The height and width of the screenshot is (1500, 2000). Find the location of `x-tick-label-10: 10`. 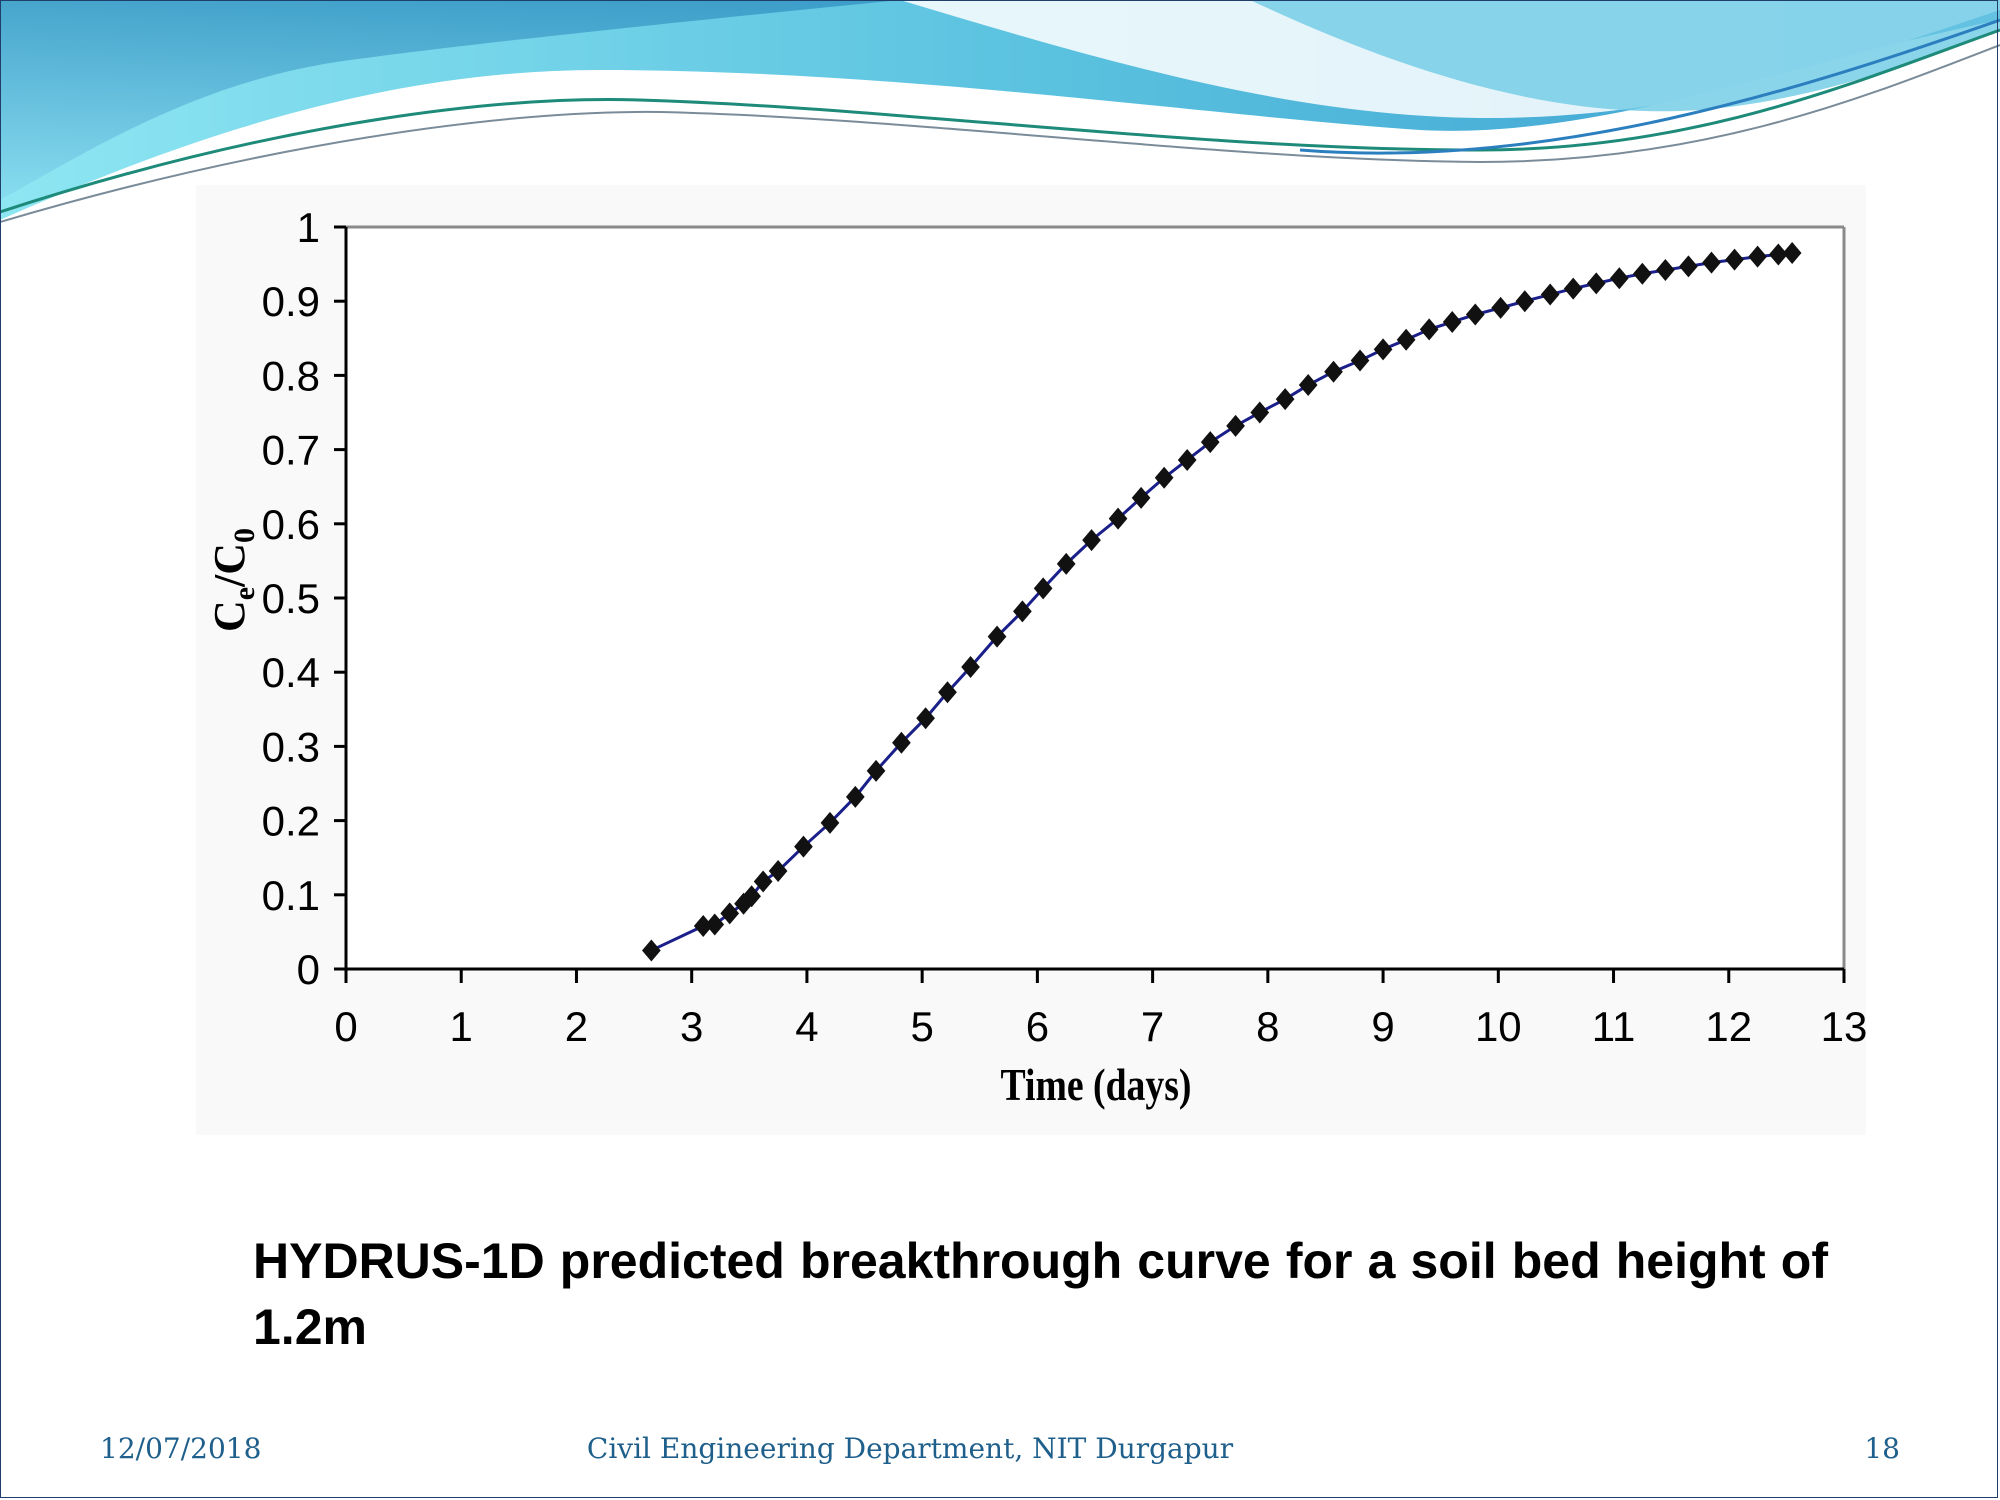

x-tick-label-10: 10 is located at coordinates (1498, 1026).